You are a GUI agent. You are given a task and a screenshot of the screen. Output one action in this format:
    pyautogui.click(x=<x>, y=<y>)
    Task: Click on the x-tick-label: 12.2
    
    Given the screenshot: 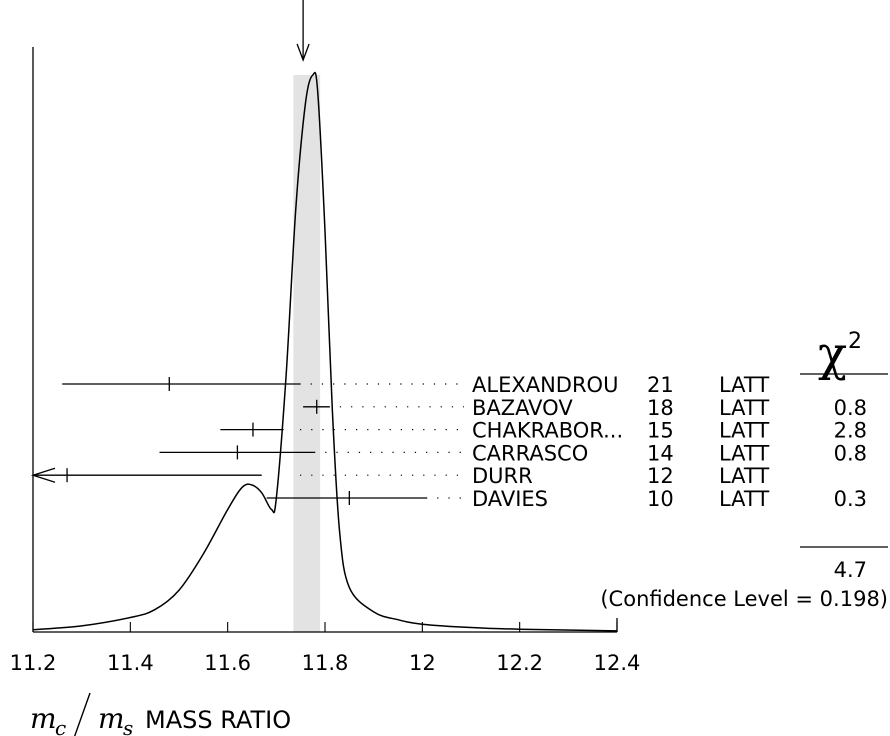 What is the action you would take?
    pyautogui.click(x=519, y=663)
    